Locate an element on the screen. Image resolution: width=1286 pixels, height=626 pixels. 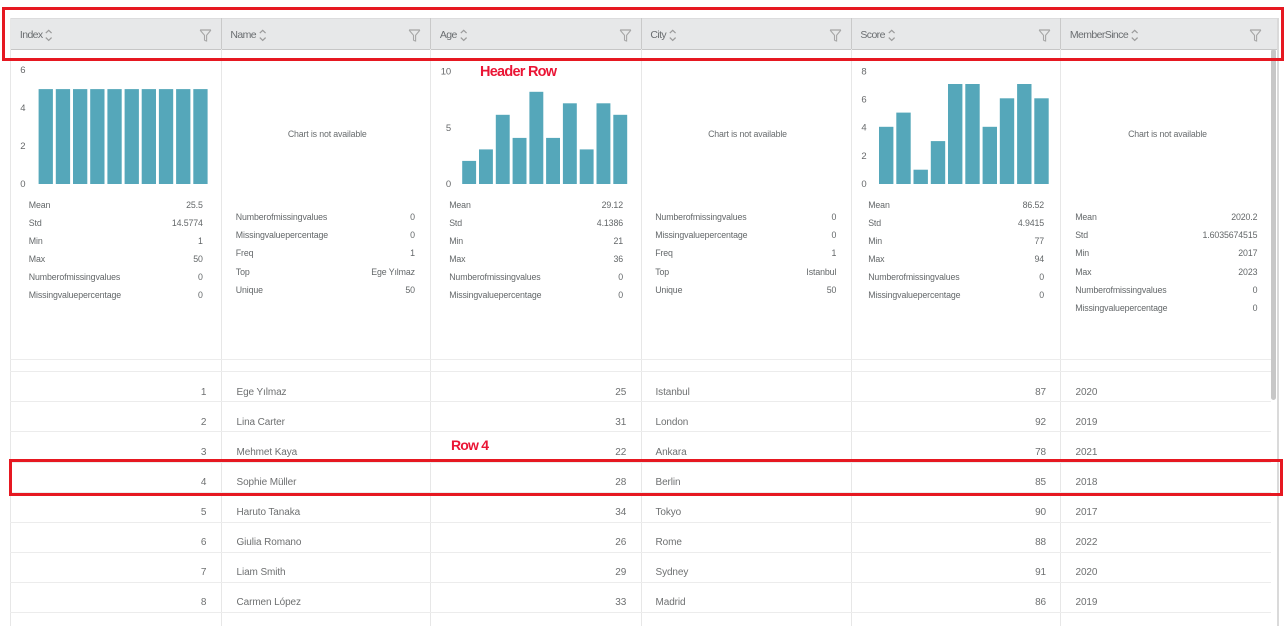
svg-text: 8 is located at coordinates (863, 71).